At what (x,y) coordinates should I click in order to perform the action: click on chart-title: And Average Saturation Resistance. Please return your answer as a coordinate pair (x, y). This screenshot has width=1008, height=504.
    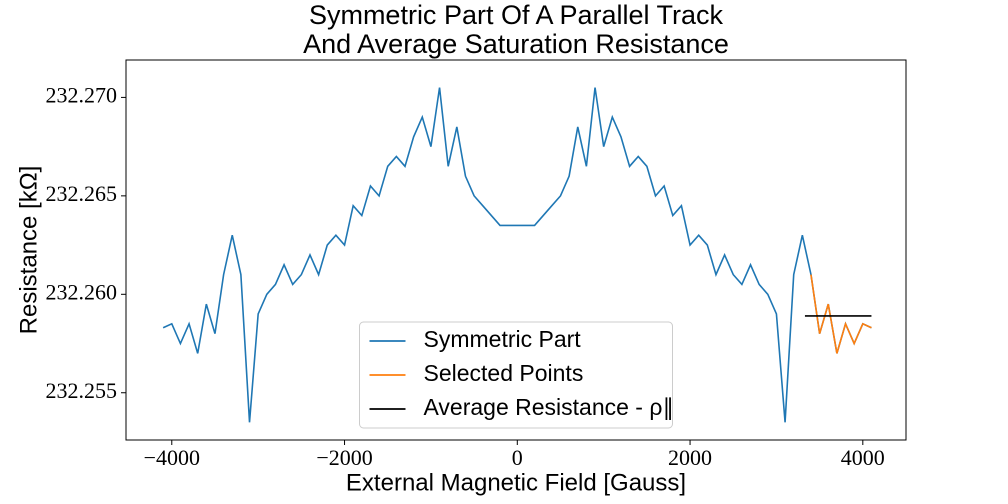
    Looking at the image, I should click on (516, 44).